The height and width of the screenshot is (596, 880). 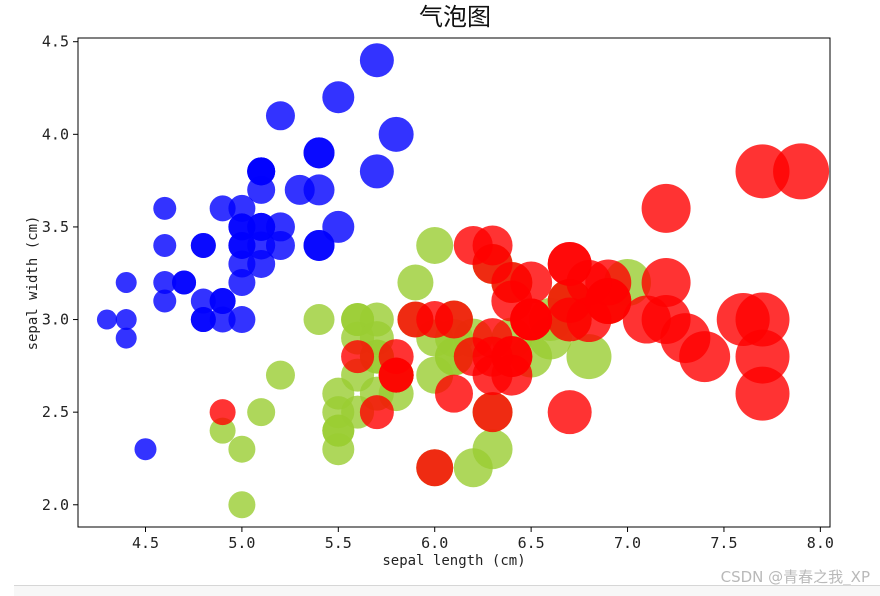 What do you see at coordinates (447, 590) in the screenshot?
I see `bottom-bar` at bounding box center [447, 590].